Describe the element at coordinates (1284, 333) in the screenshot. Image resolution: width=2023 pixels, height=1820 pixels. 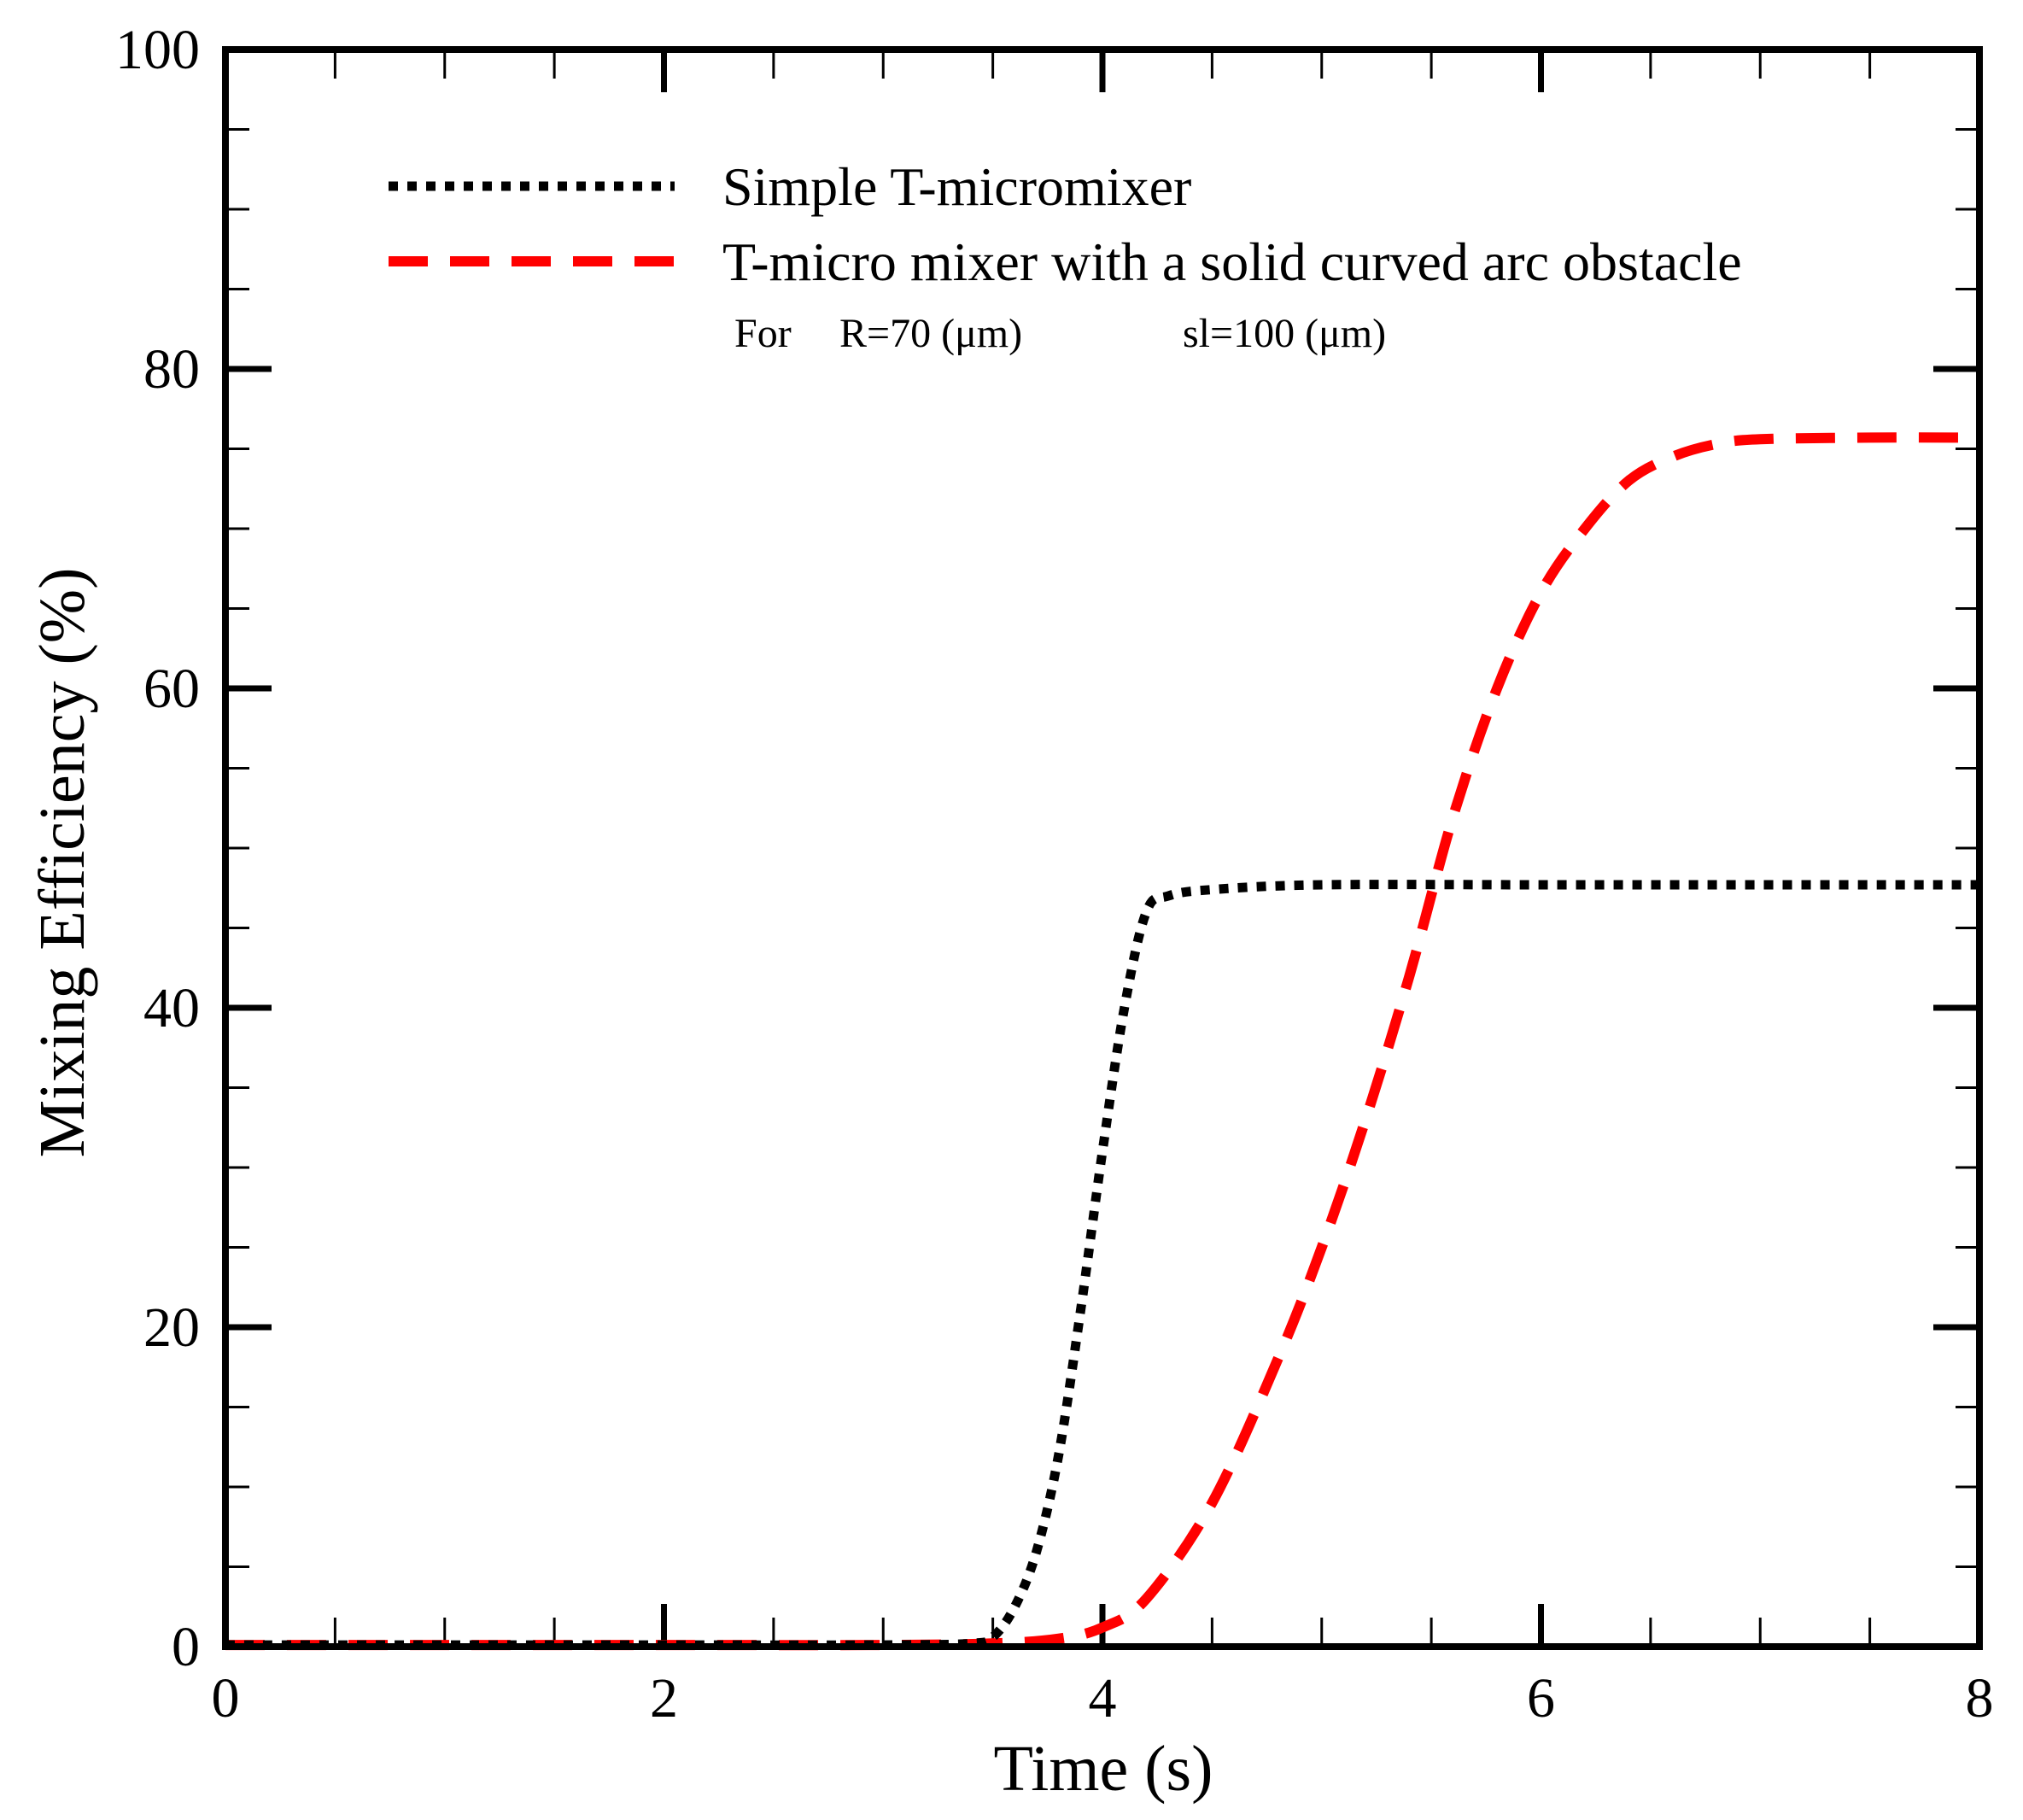
I see `legend-note-sl-value: sl=100 (μm)` at that location.